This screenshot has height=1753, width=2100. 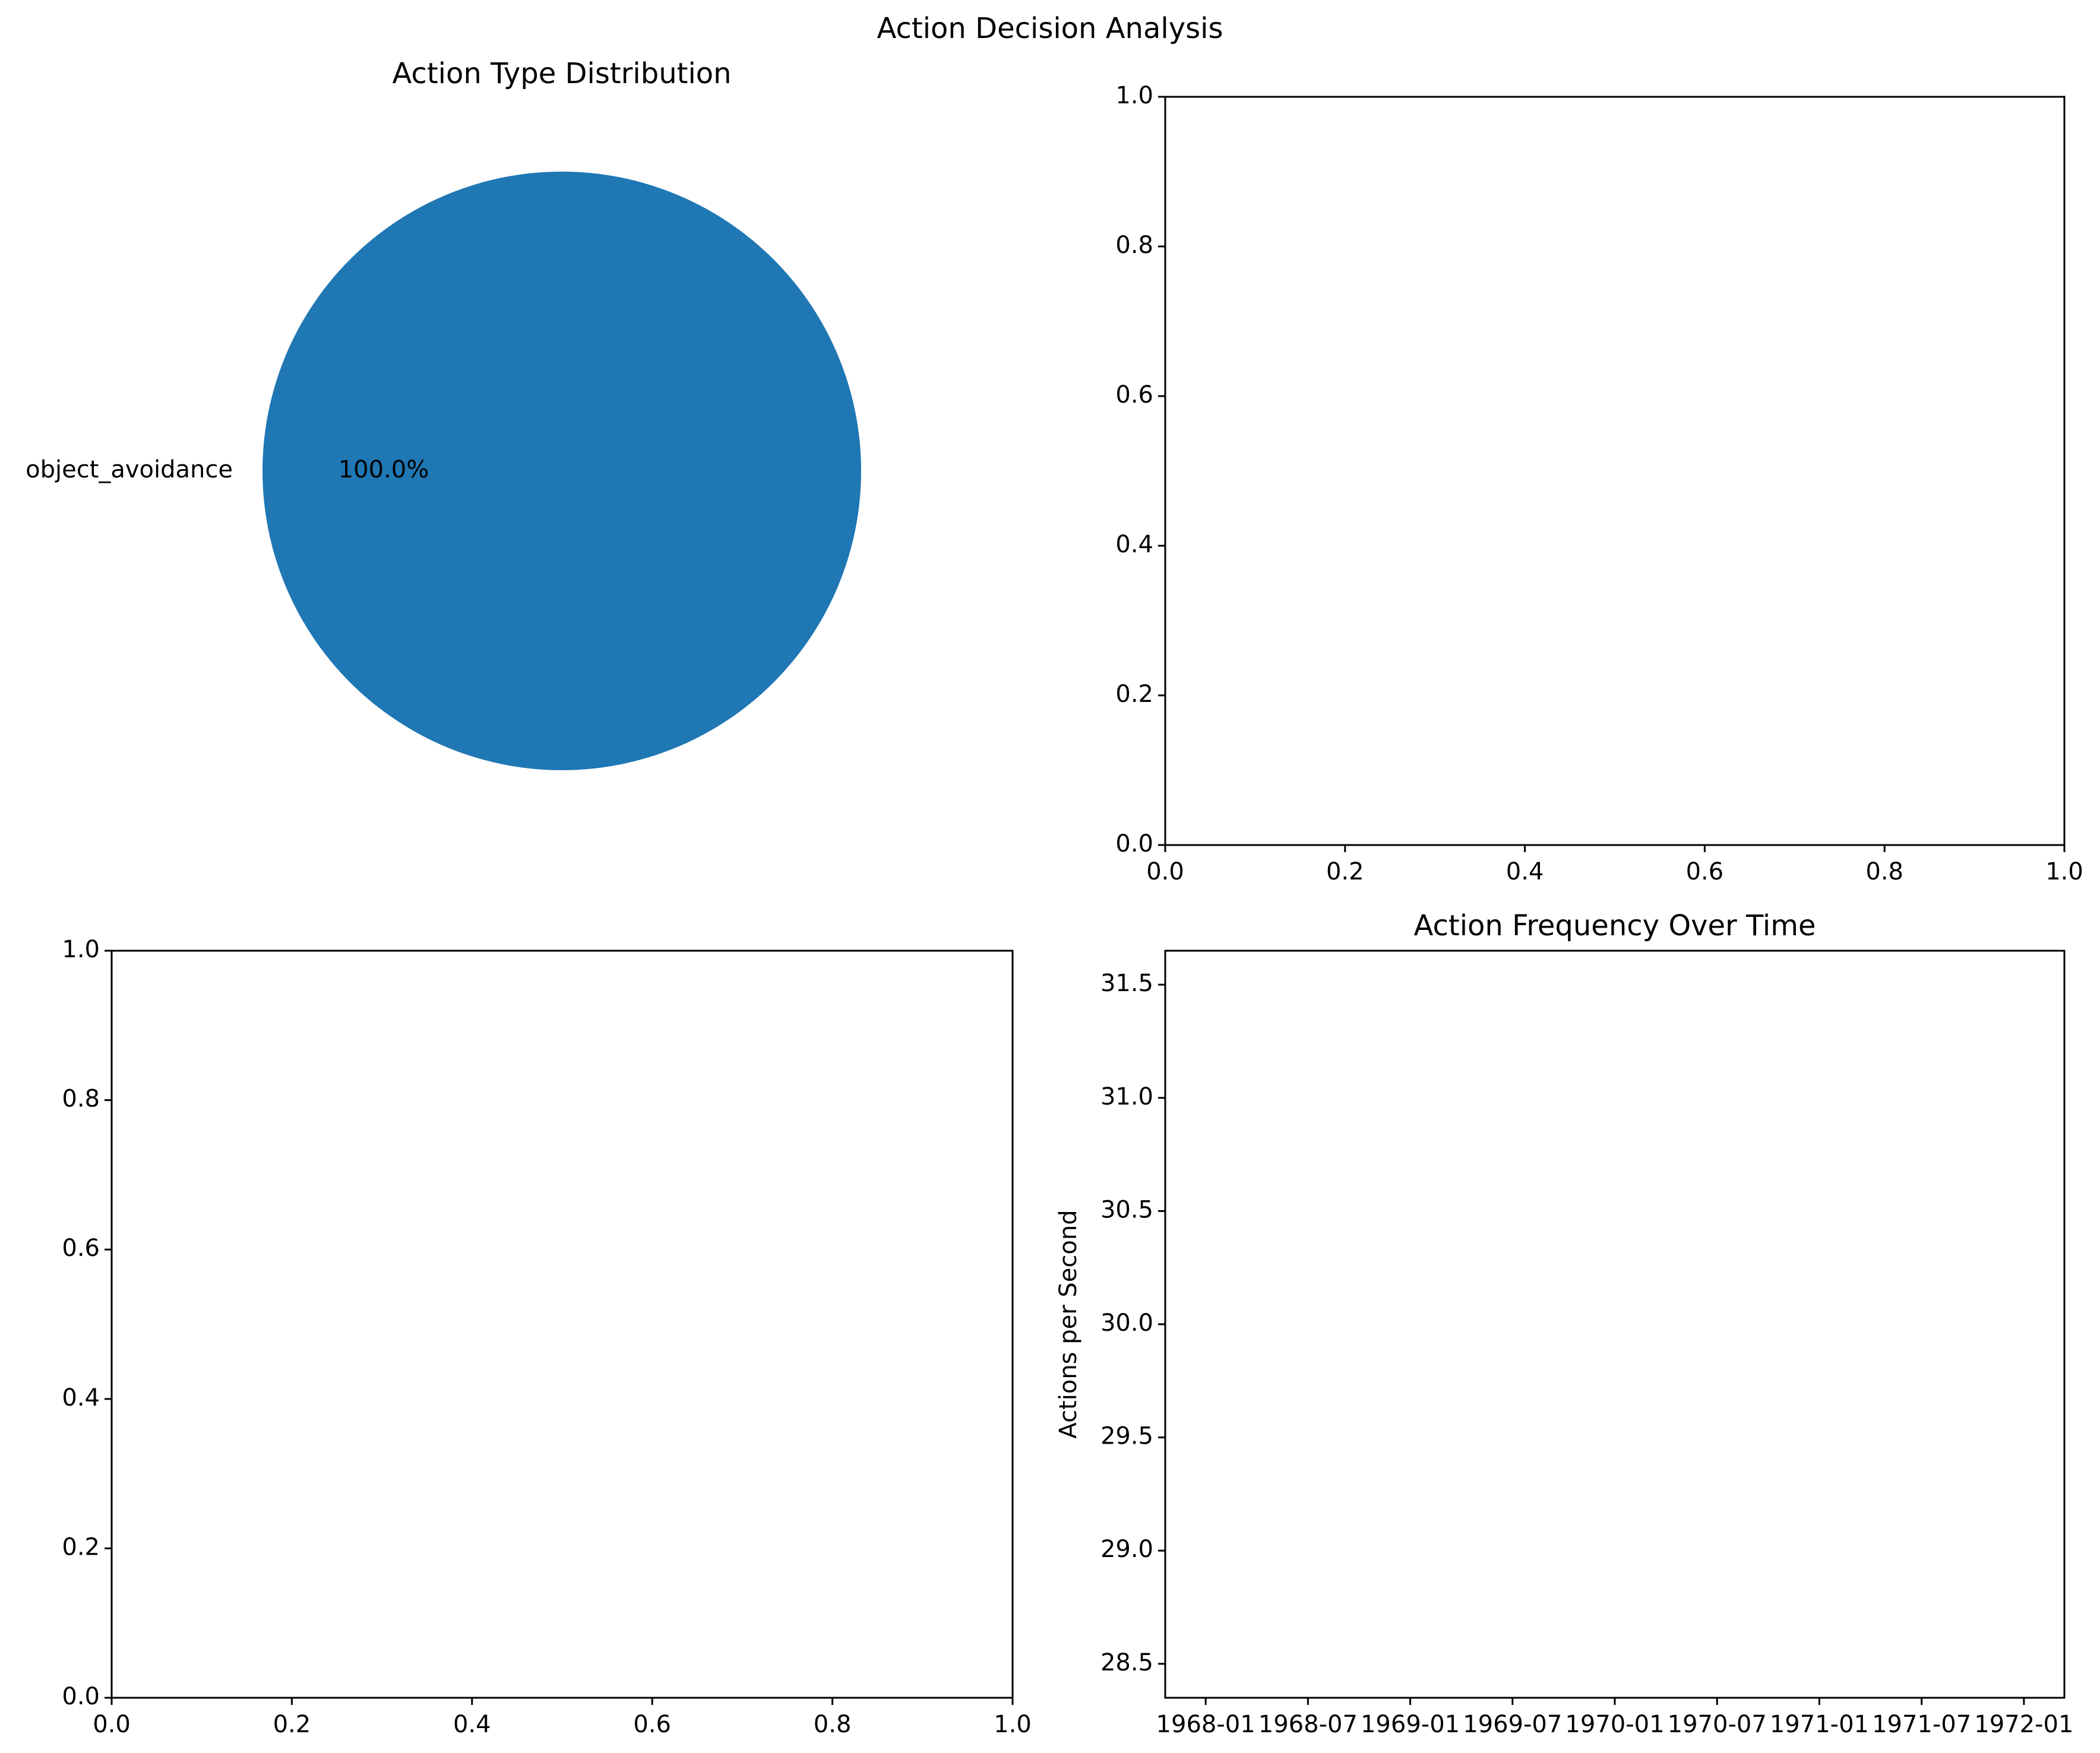 I want to click on figure-title: Action Decision Analysis, so click(x=1050, y=28).